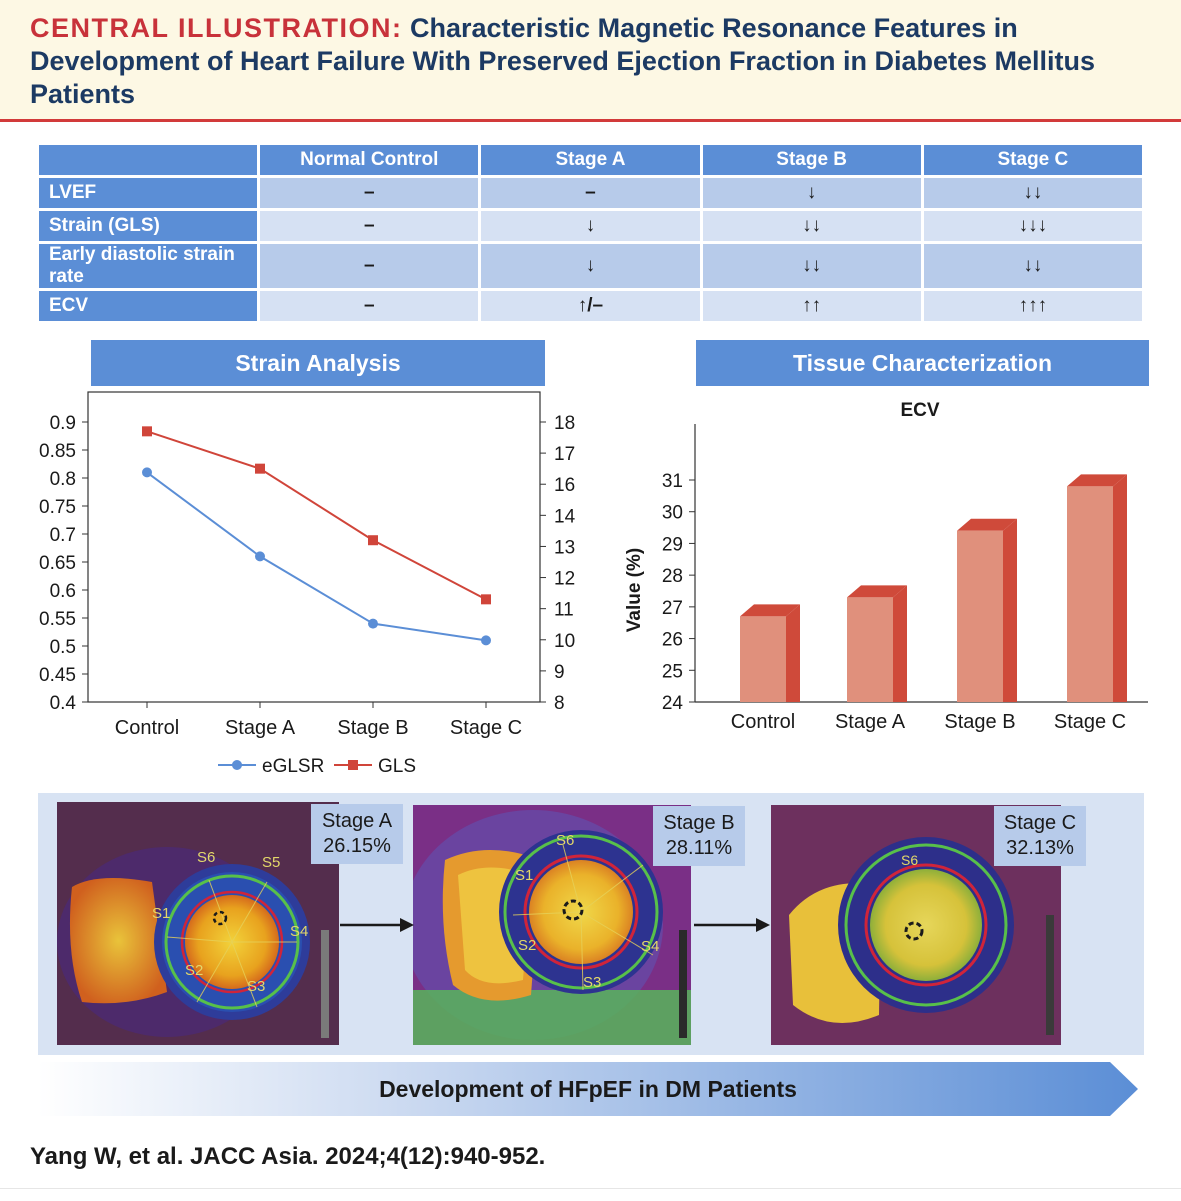  Describe the element at coordinates (919, 410) in the screenshot. I see `chart-title: ECV` at that location.